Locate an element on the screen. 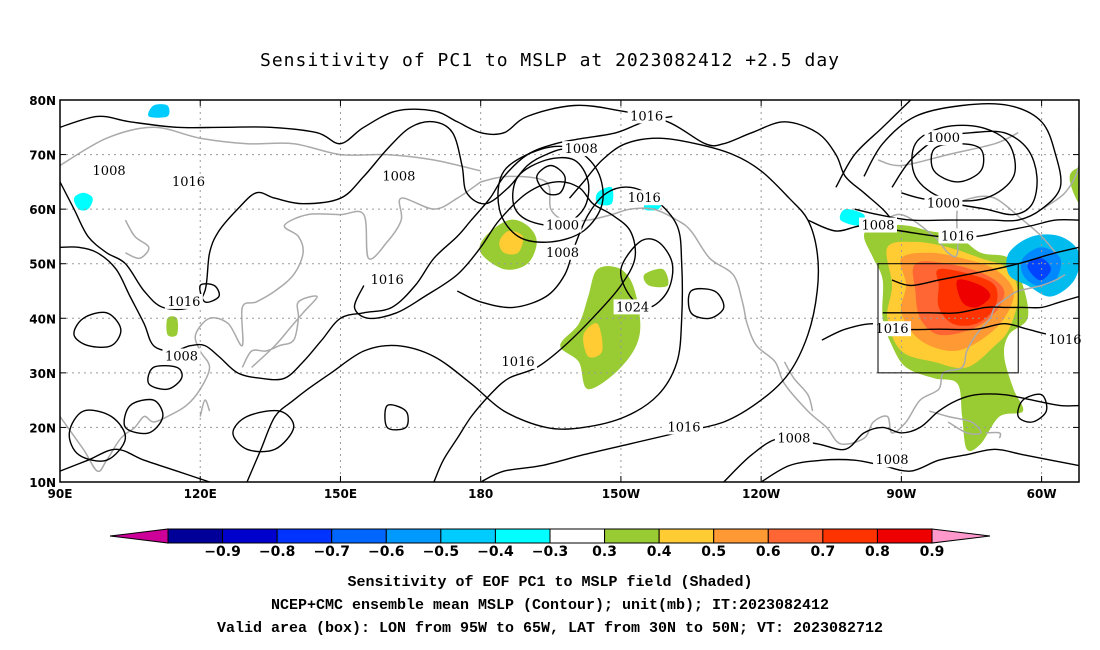  lon-tick-label: 180 is located at coordinates (480, 494).